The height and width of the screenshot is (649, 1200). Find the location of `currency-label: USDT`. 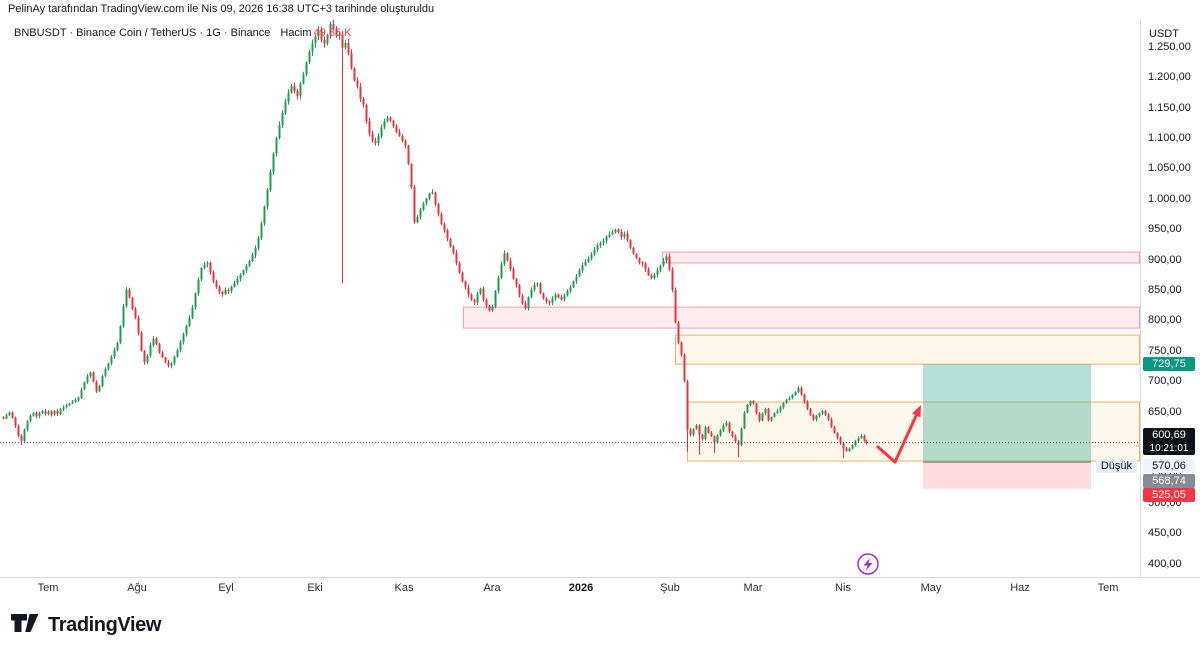

currency-label: USDT is located at coordinates (1164, 34).